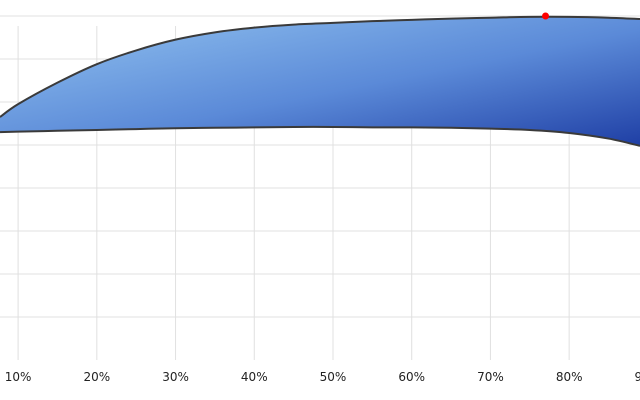 The image size is (640, 400). I want to click on x-tick-label: 80%, so click(569, 377).